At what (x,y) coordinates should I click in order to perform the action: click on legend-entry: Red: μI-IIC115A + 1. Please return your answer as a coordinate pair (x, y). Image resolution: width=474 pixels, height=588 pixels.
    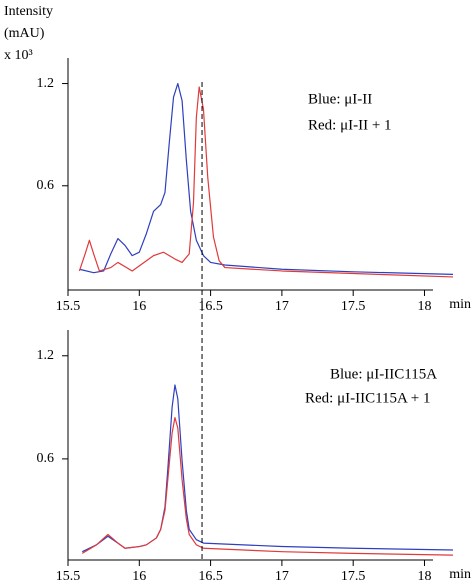
    Looking at the image, I should click on (368, 398).